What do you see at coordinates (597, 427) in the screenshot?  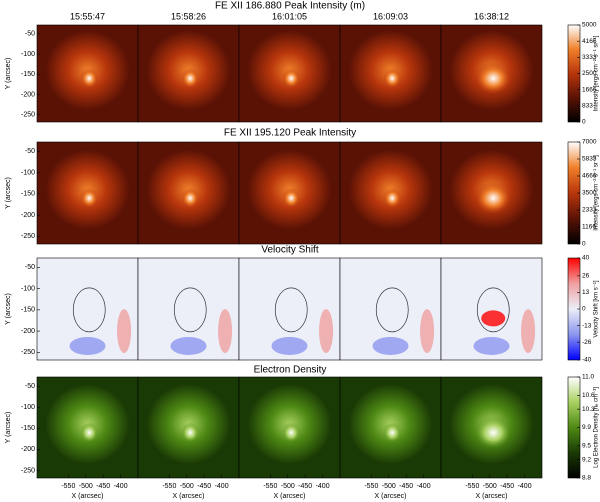 I see `colorbar-label: Log Electron Density [nₑ cm⁻³]` at bounding box center [597, 427].